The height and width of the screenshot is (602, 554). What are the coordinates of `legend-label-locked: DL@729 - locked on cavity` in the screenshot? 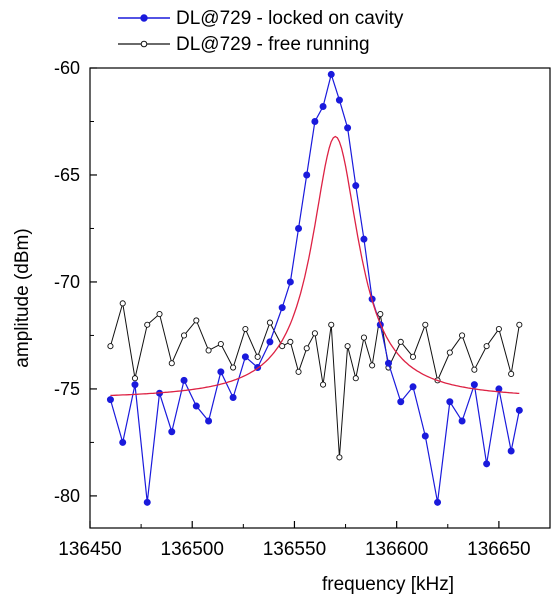 It's located at (290, 18).